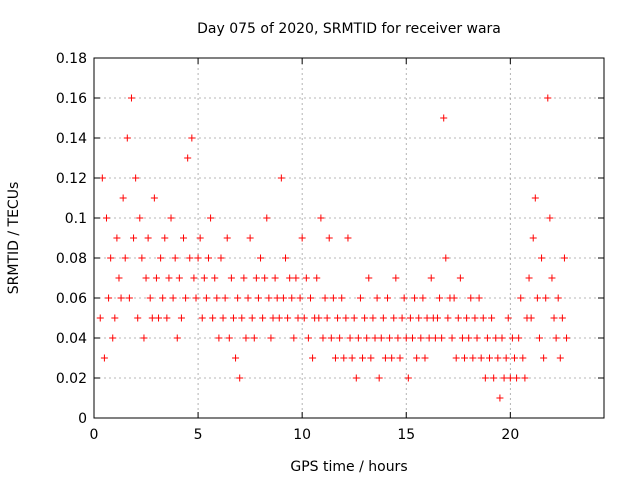 The height and width of the screenshot is (480, 640). What do you see at coordinates (82, 419) in the screenshot?
I see `y-tick-label: 0` at bounding box center [82, 419].